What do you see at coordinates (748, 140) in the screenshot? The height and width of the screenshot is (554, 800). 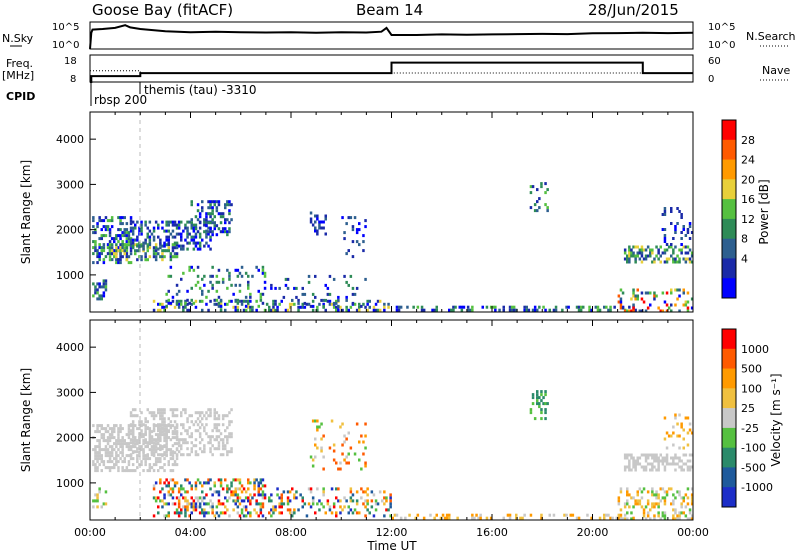 I see `power-colorbar-tick: 28` at bounding box center [748, 140].